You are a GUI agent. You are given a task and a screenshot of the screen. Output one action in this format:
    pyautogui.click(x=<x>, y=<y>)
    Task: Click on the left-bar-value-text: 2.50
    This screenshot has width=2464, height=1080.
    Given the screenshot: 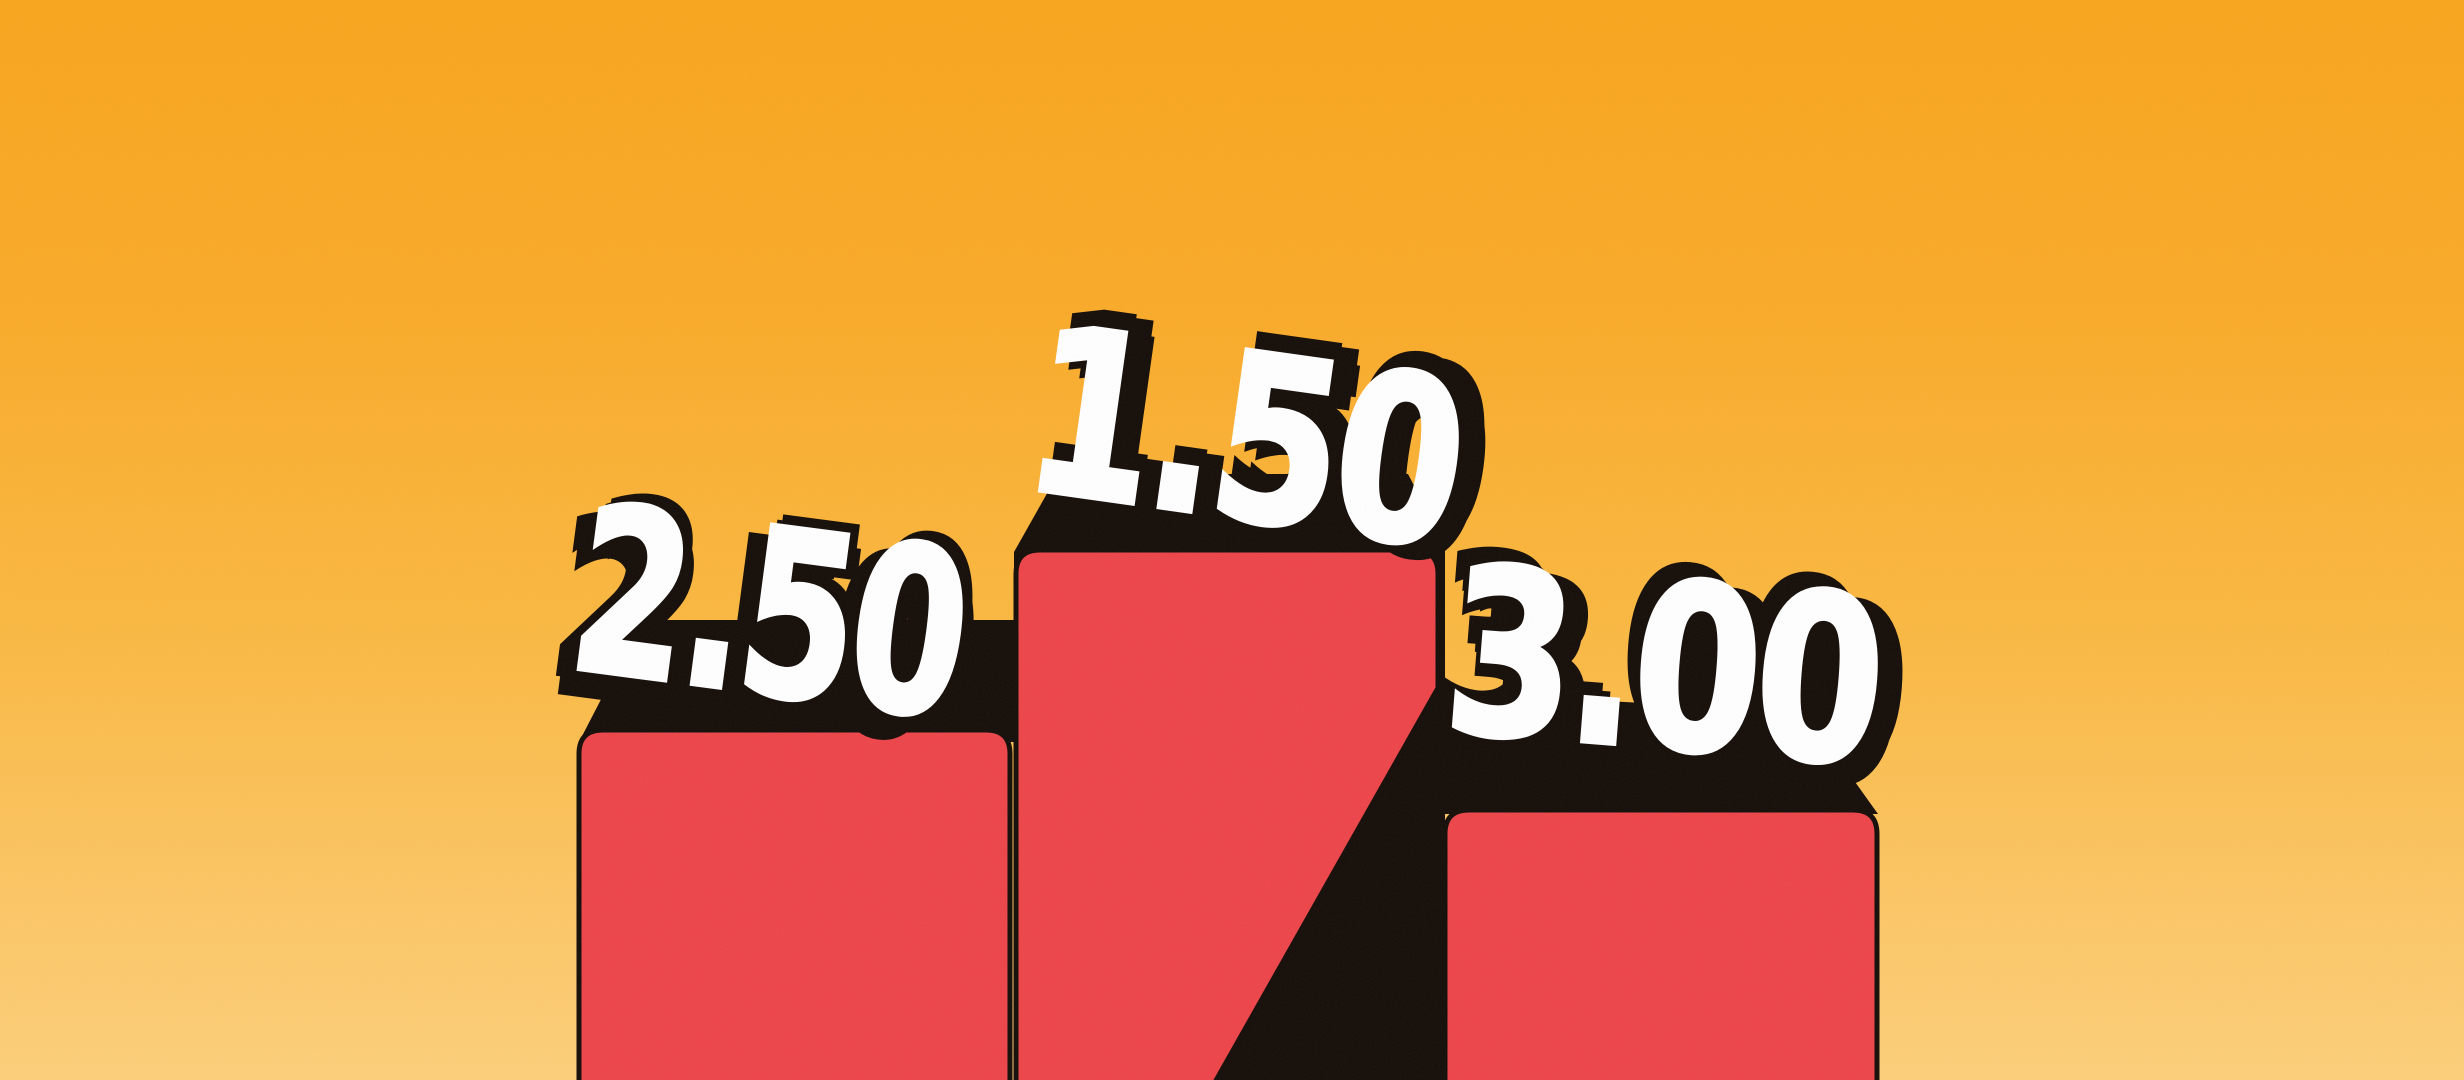 What is the action you would take?
    pyautogui.click(x=768, y=615)
    